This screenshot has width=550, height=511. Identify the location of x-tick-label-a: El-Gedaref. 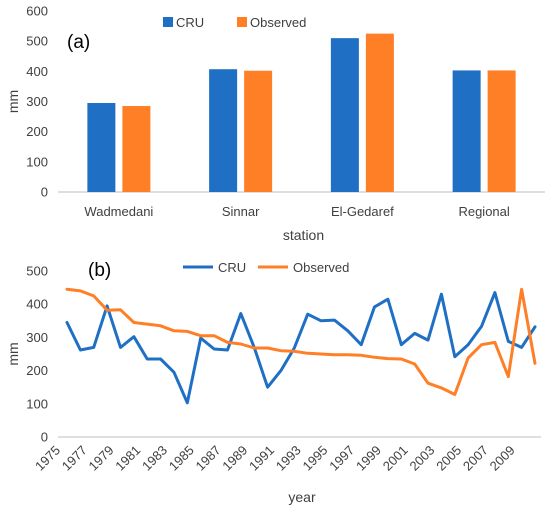
(362, 211).